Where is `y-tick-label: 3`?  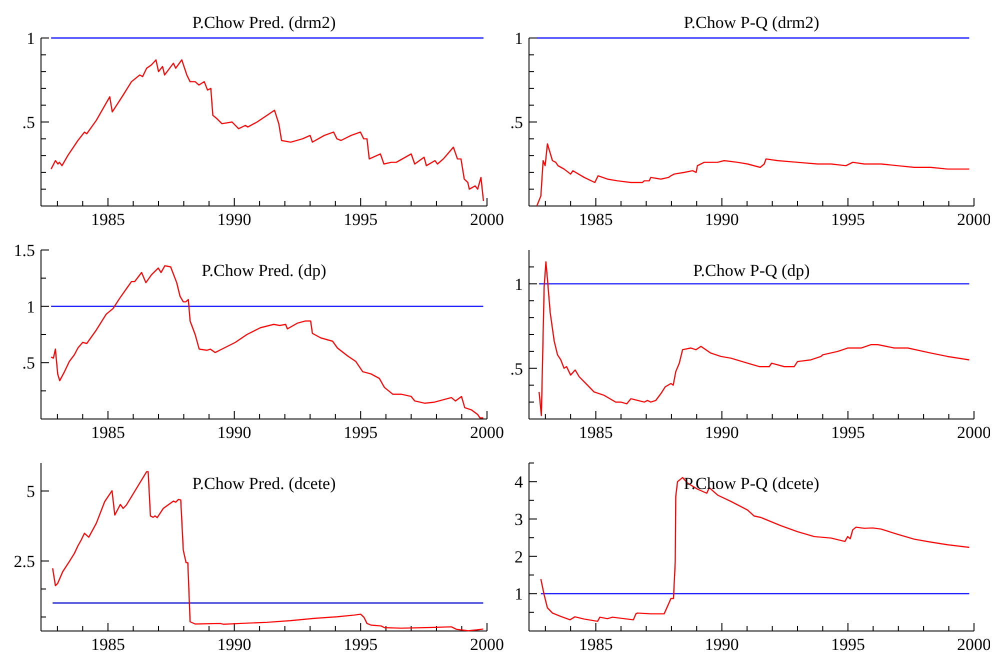
y-tick-label: 3 is located at coordinates (518, 519).